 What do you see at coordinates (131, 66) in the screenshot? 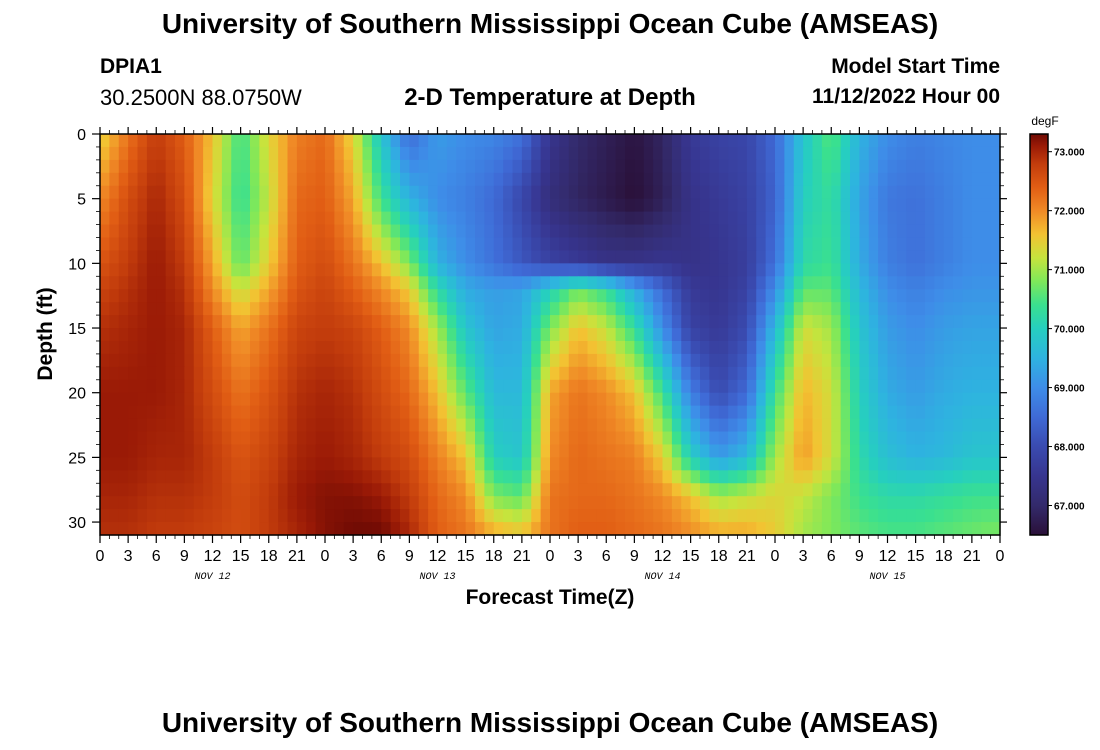
I see `station-id: DPIA1` at bounding box center [131, 66].